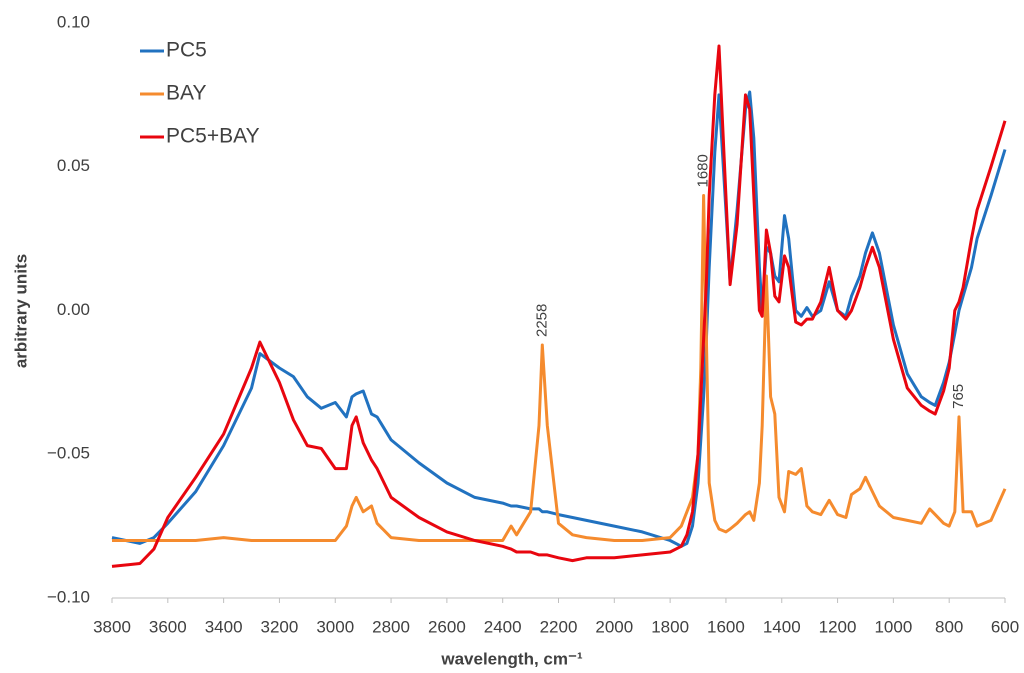  I want to click on x-tick-label: 600, so click(1005, 626).